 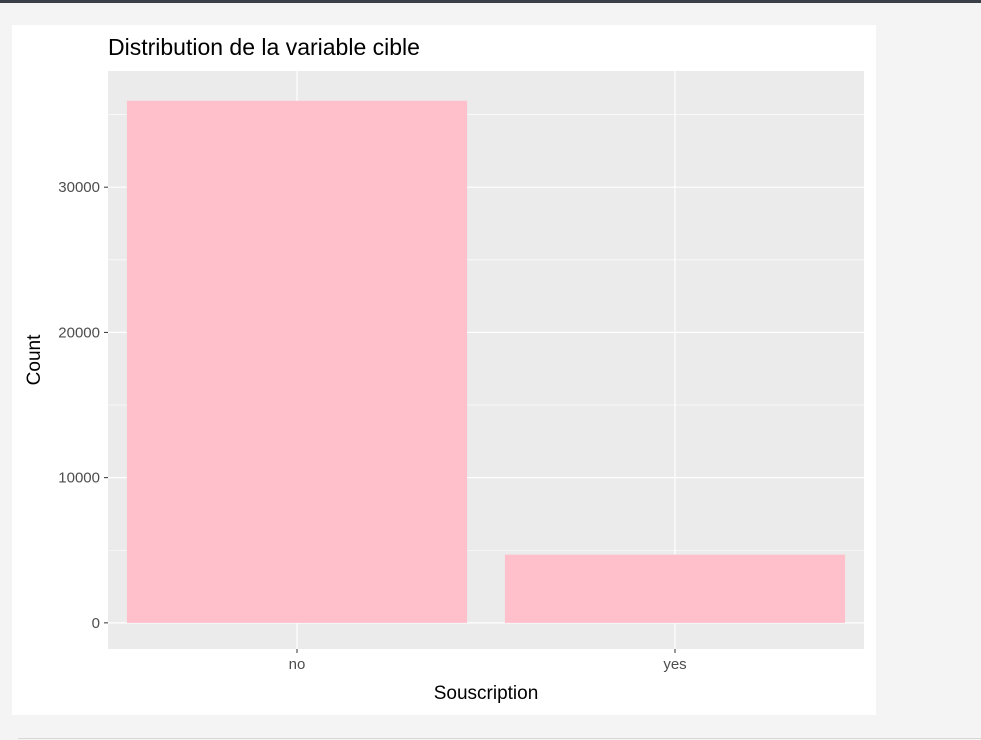 I want to click on x-axis-title: Souscription, so click(x=486, y=693).